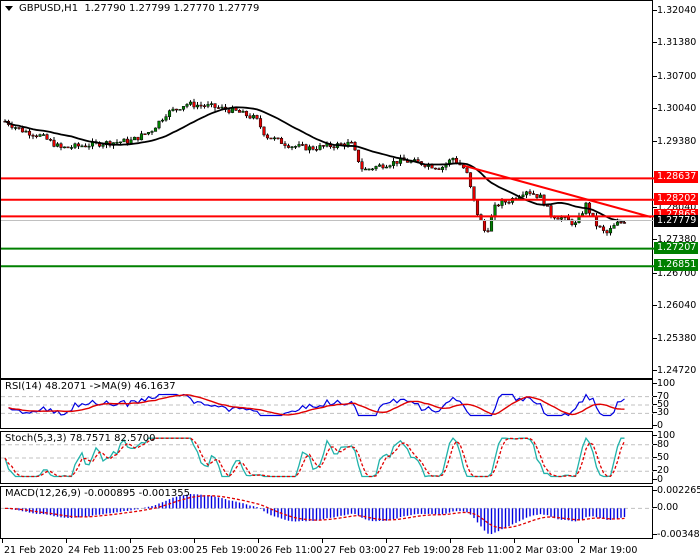 The height and width of the screenshot is (560, 700). I want to click on price-label: 1.29380, so click(677, 141).